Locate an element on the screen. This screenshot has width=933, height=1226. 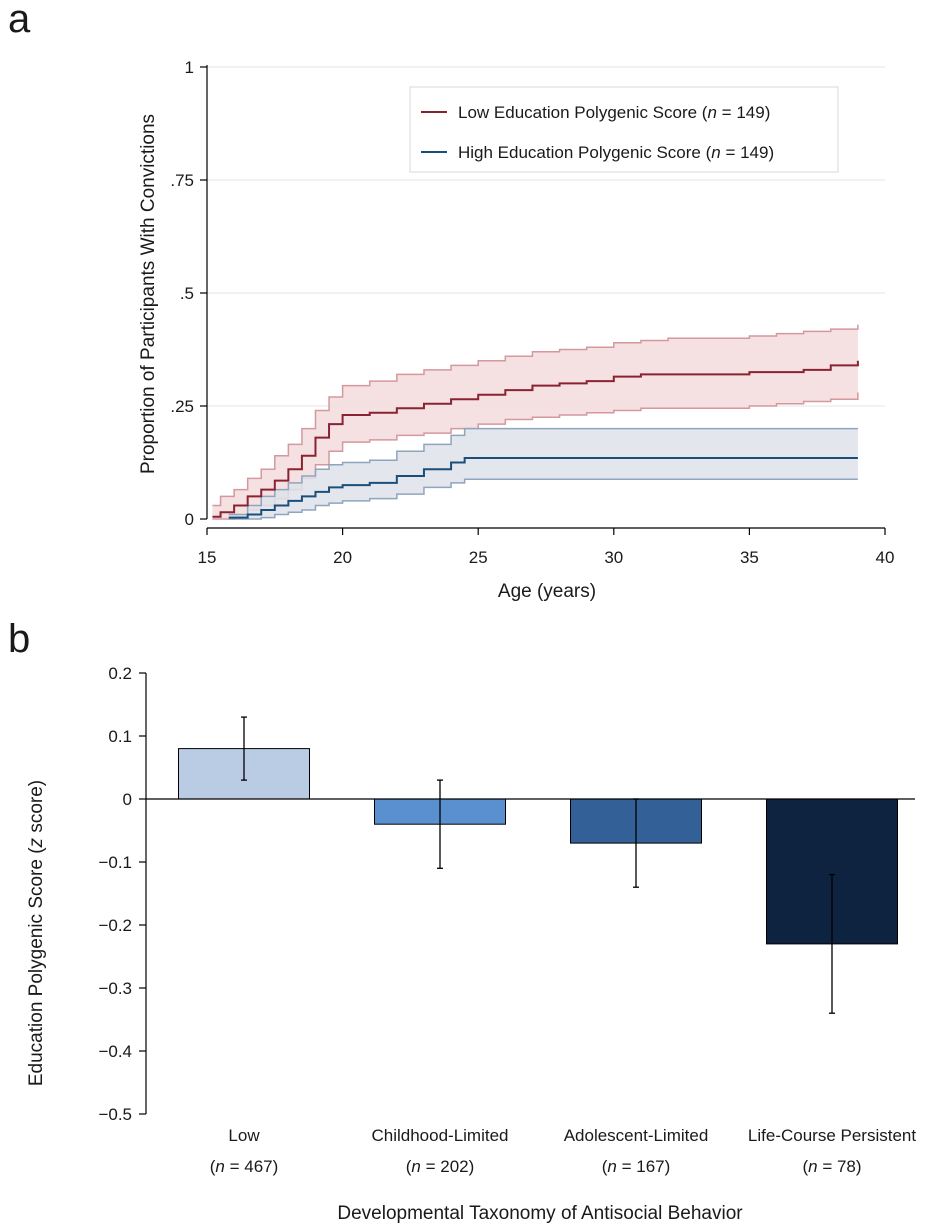
panel-b-category-n: (n = 167) is located at coordinates (636, 1166).